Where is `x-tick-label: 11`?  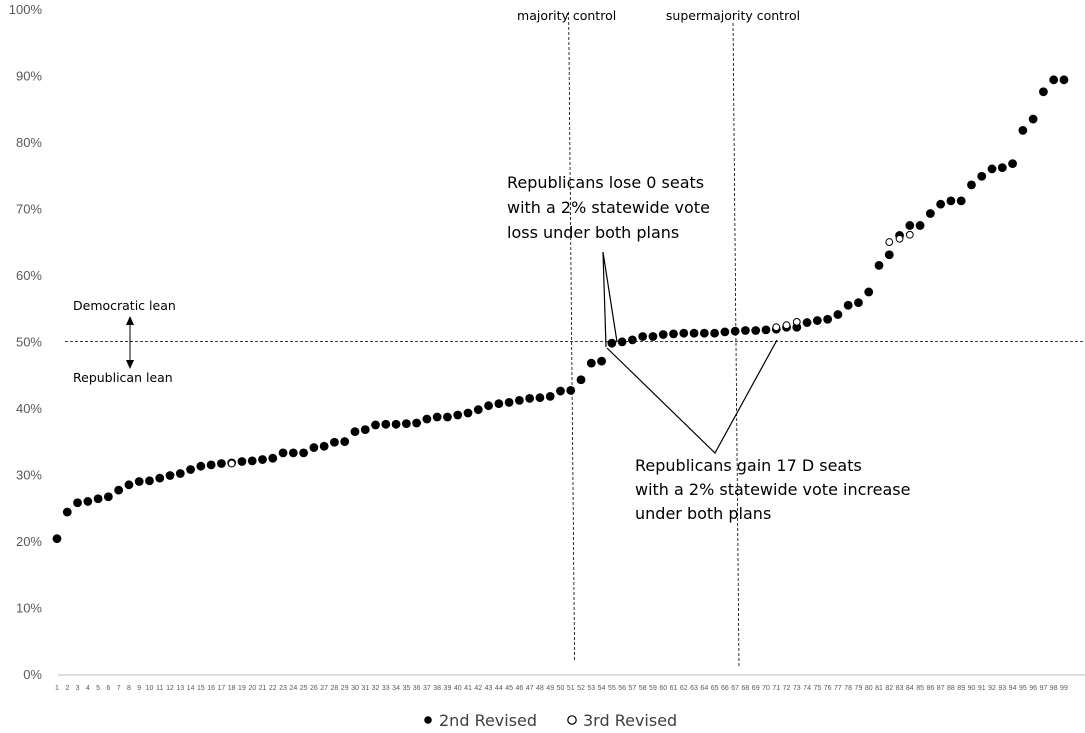
x-tick-label: 11 is located at coordinates (159, 688).